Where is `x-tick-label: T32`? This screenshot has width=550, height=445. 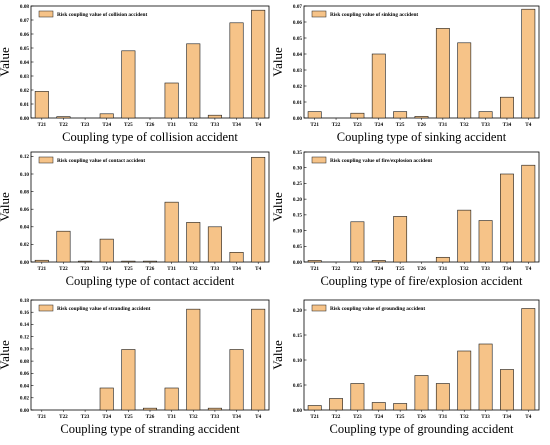
x-tick-label: T32 is located at coordinates (193, 125).